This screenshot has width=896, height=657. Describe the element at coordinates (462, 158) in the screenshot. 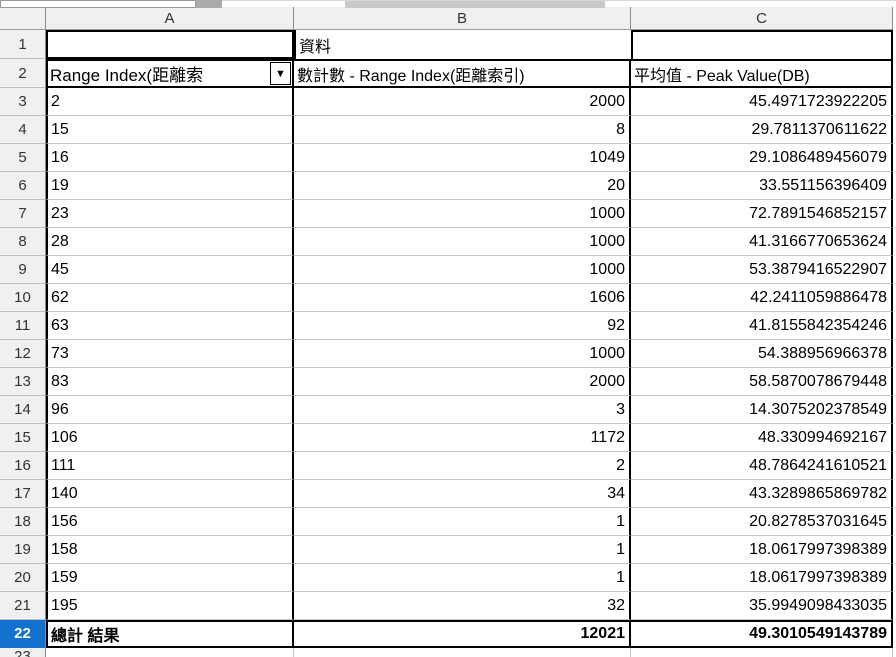

I see `count-cell: 1049` at that location.